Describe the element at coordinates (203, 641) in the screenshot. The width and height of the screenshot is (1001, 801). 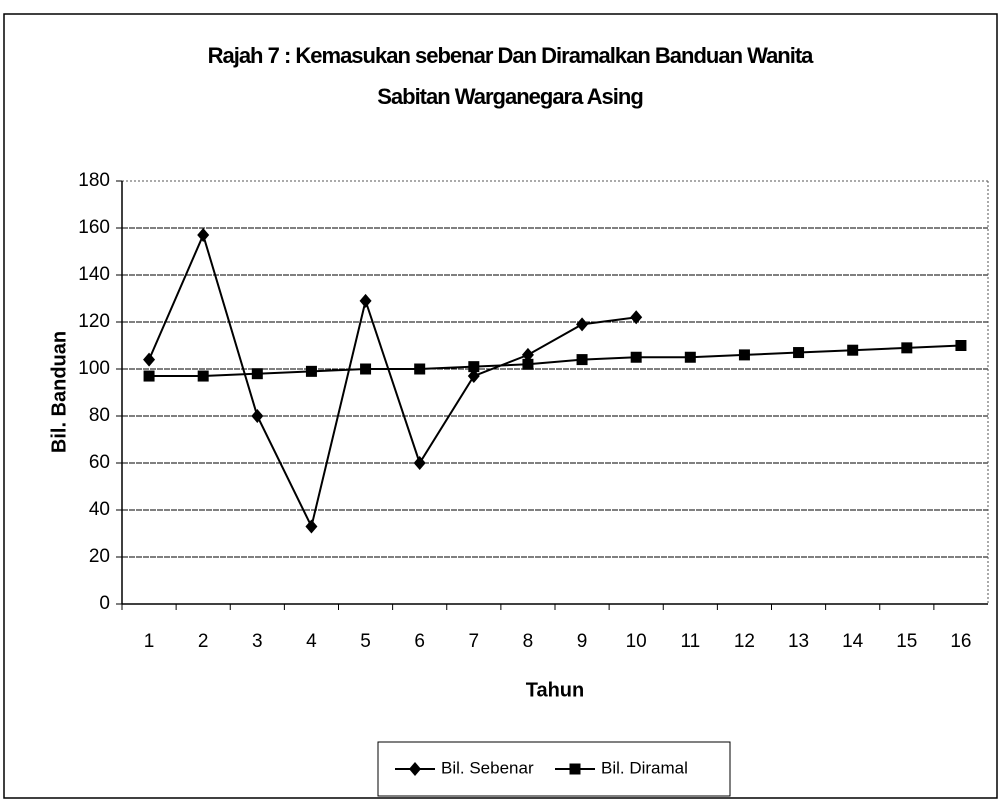
I see `x-tick-label: 2` at that location.